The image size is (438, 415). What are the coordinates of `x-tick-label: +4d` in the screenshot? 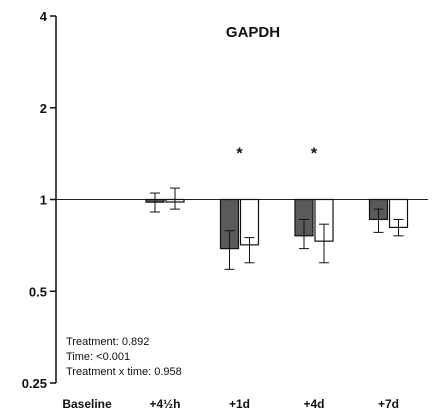 It's located at (313, 404).